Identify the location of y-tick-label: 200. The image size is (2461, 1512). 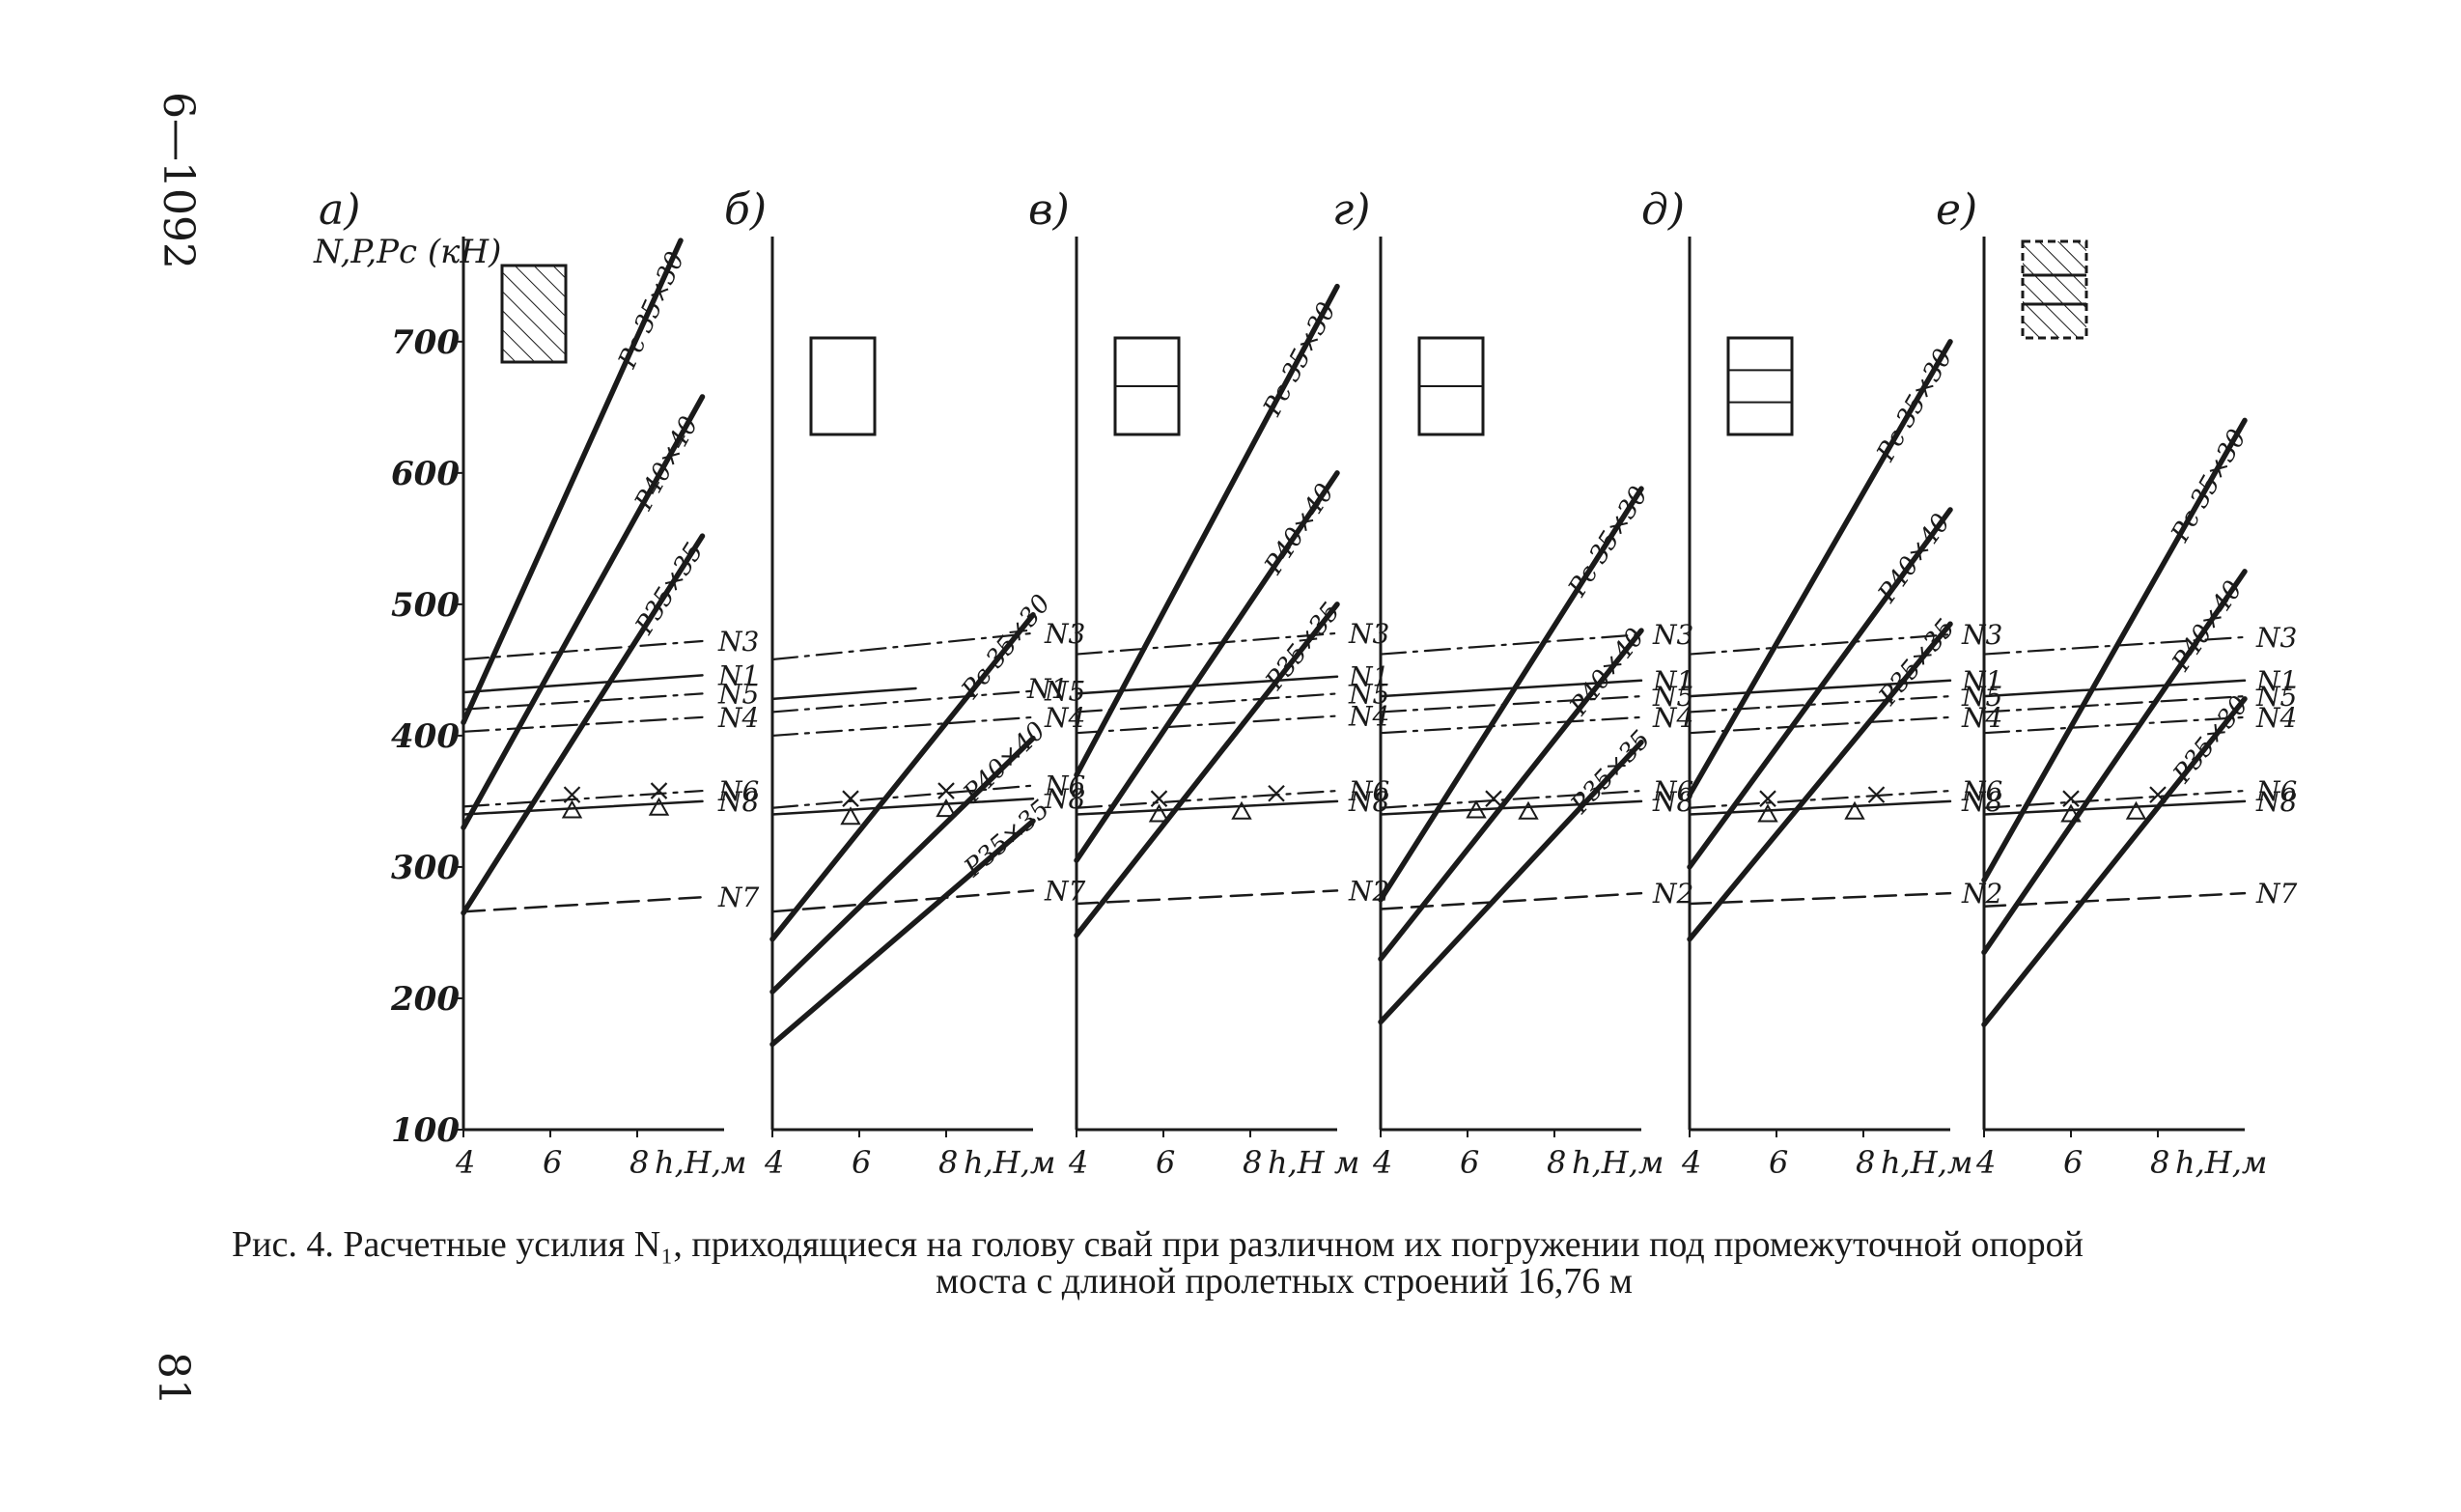
(425, 1000).